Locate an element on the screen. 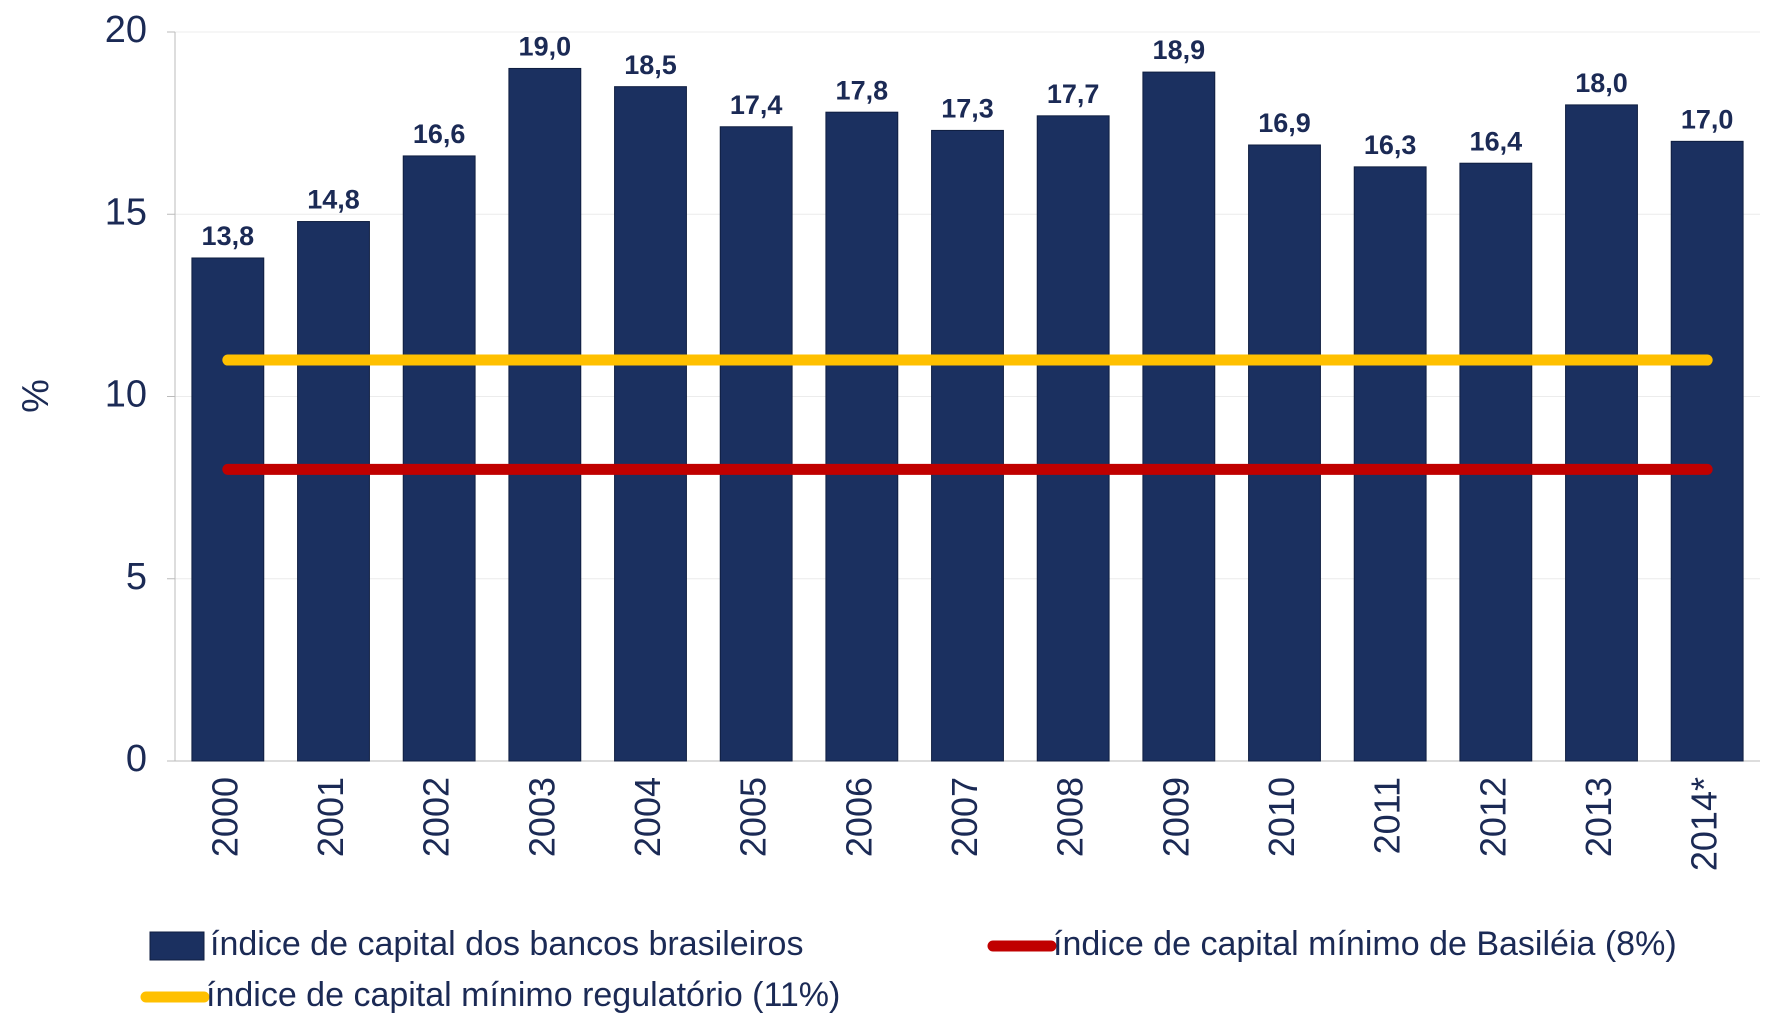 The height and width of the screenshot is (1019, 1765). y-tick-label: 0 is located at coordinates (136, 759).